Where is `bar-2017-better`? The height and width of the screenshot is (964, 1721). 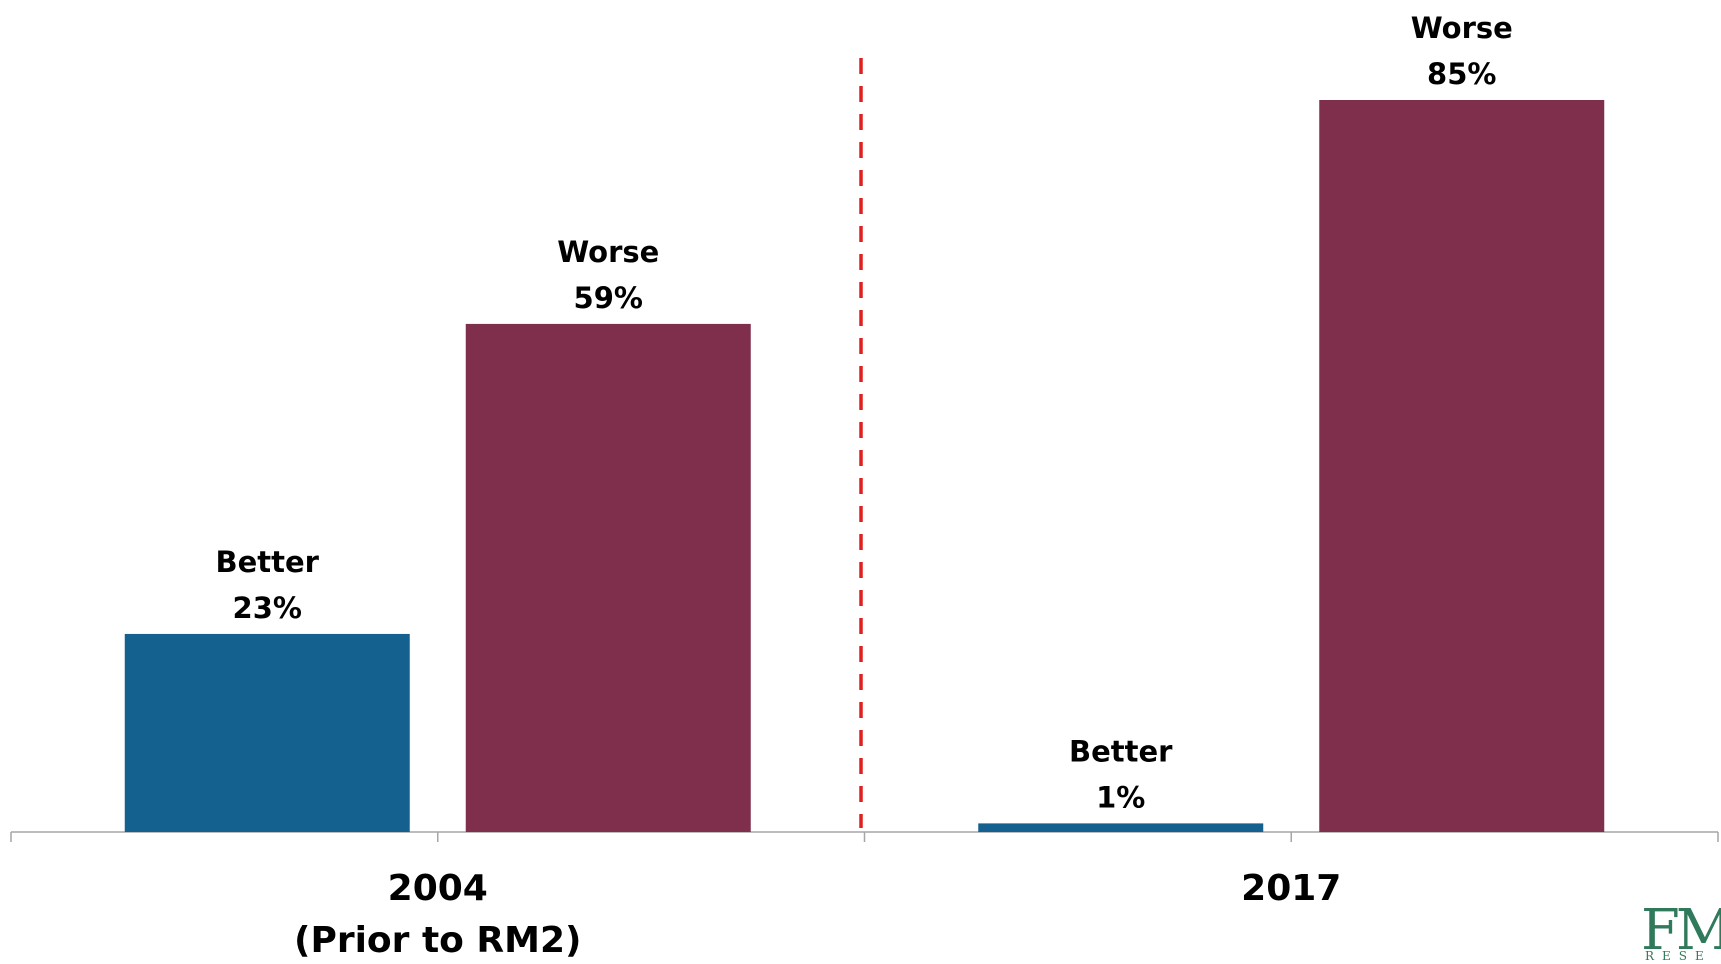 bar-2017-better is located at coordinates (1121, 827).